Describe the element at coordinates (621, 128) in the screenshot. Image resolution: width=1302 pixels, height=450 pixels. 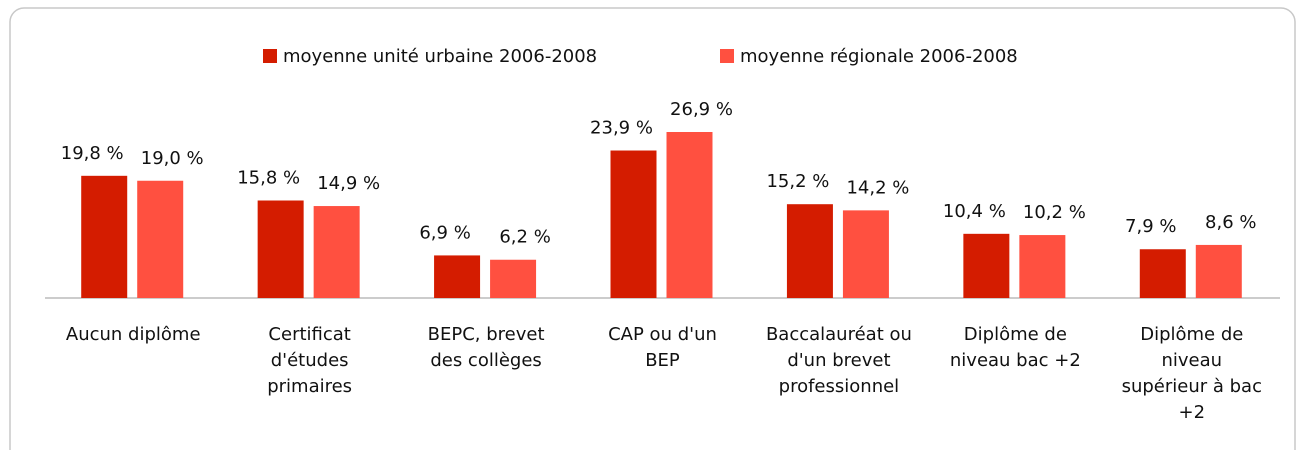
I see `value-label: 23,9 %` at that location.